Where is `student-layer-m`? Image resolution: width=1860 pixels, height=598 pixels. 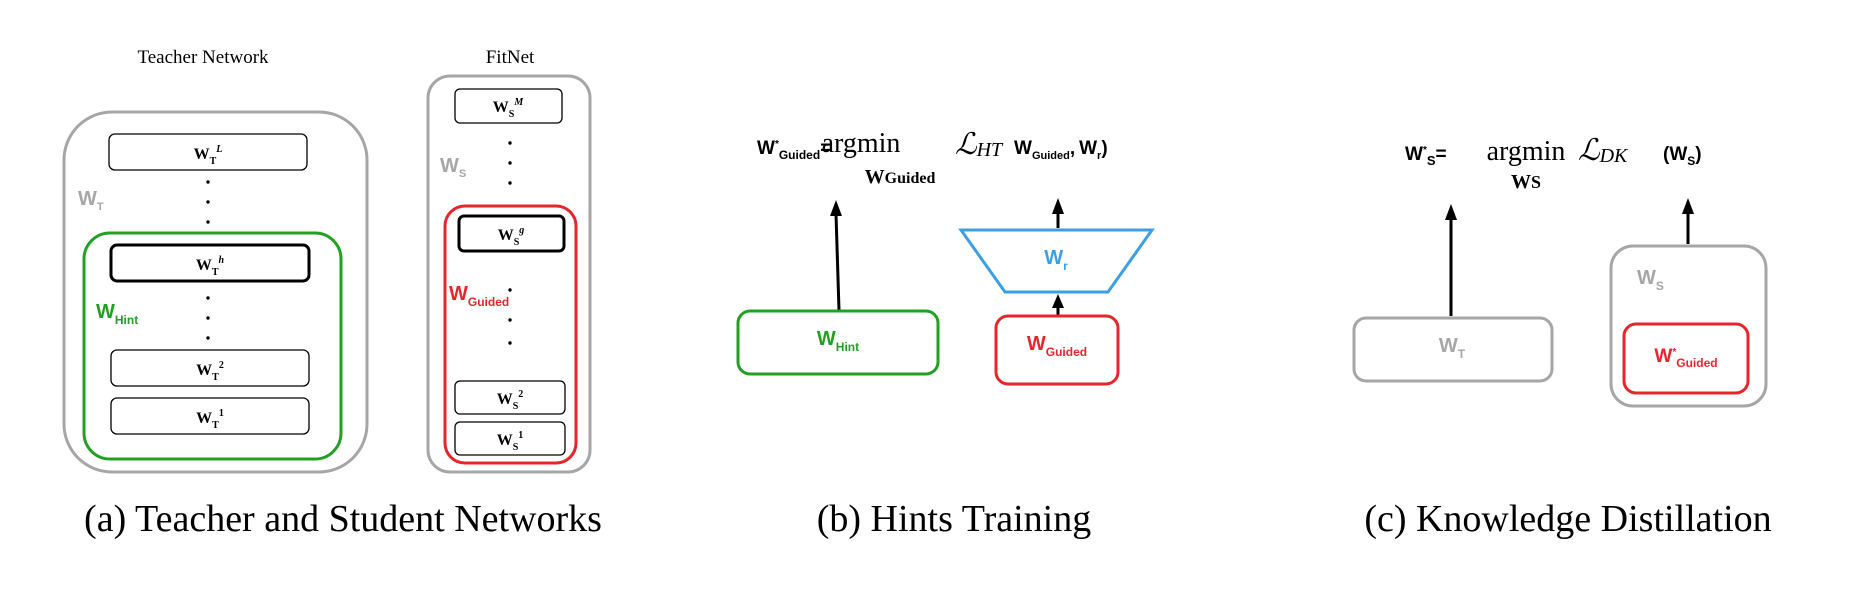 student-layer-m is located at coordinates (508, 106).